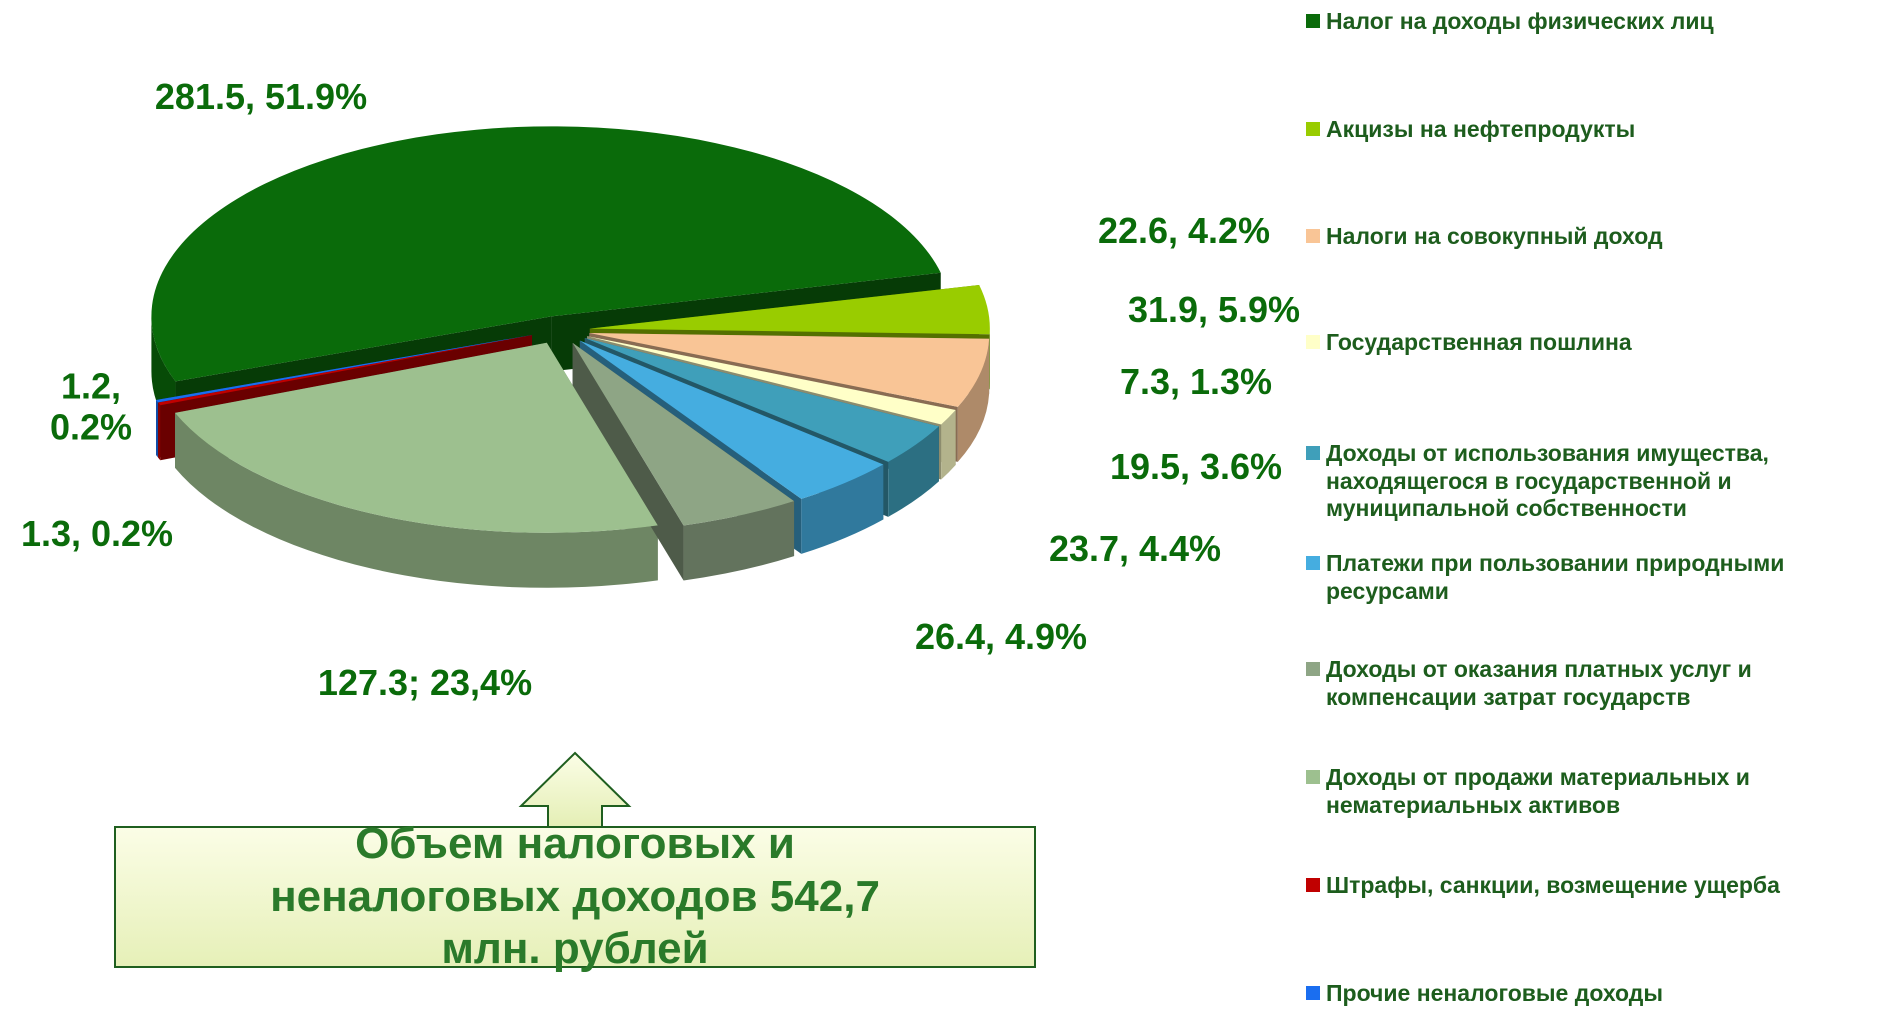 This screenshot has width=1903, height=1010. What do you see at coordinates (1184, 230) in the screenshot?
I see `data-label: 22.6, 4.2%` at bounding box center [1184, 230].